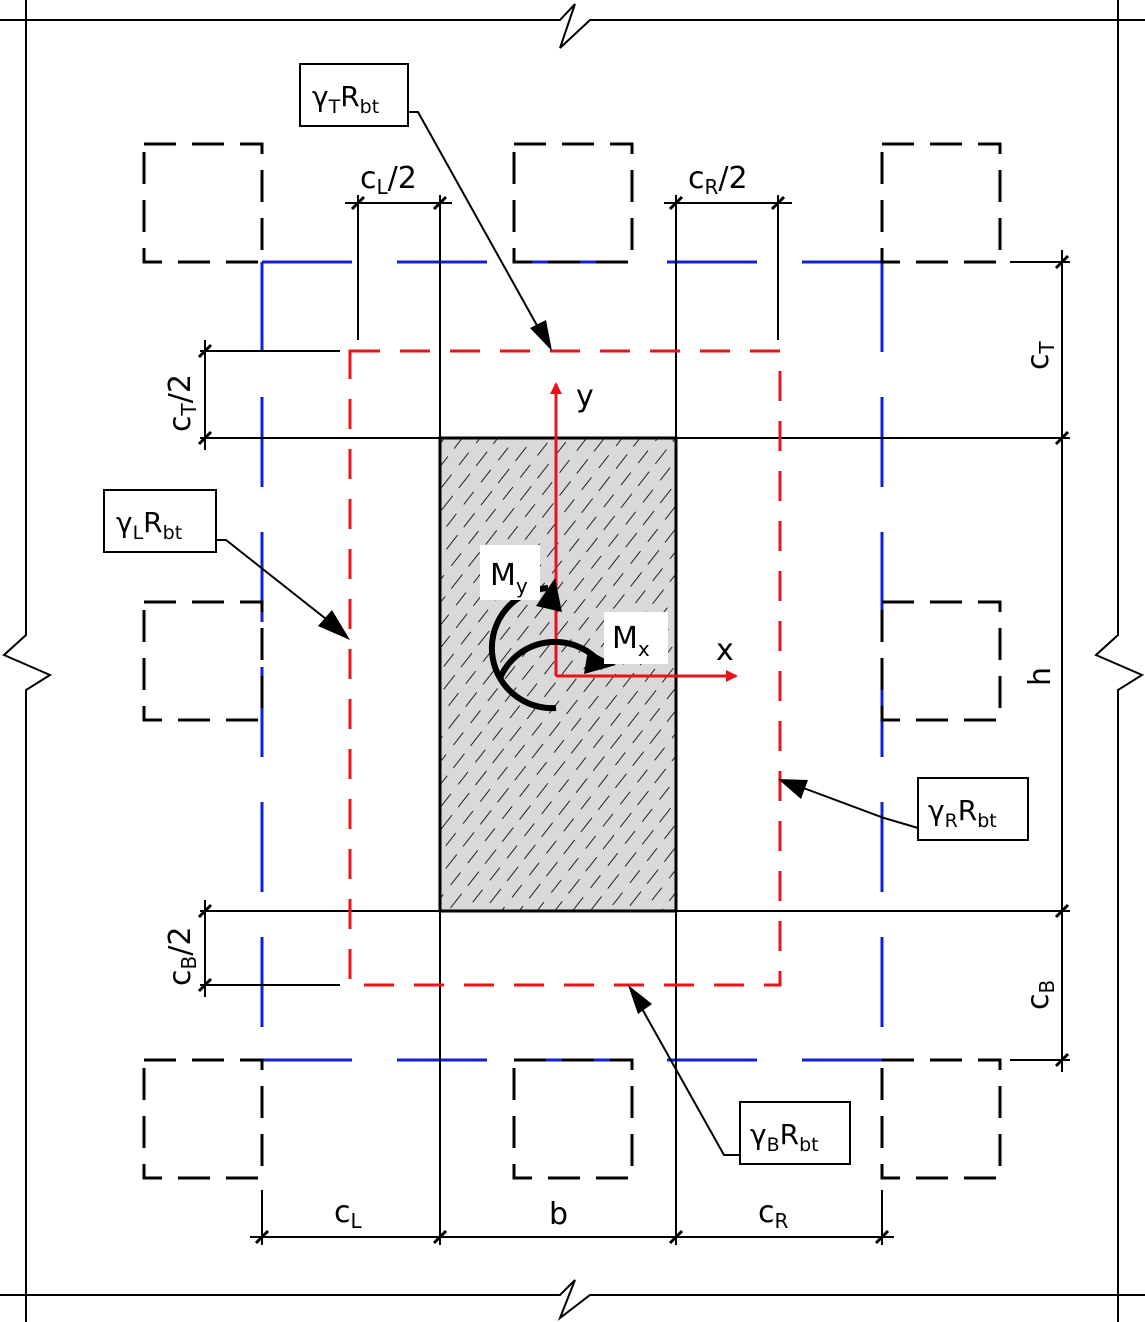  Describe the element at coordinates (644, 530) in the screenshot. I see `coordinate-axes: y x` at that location.